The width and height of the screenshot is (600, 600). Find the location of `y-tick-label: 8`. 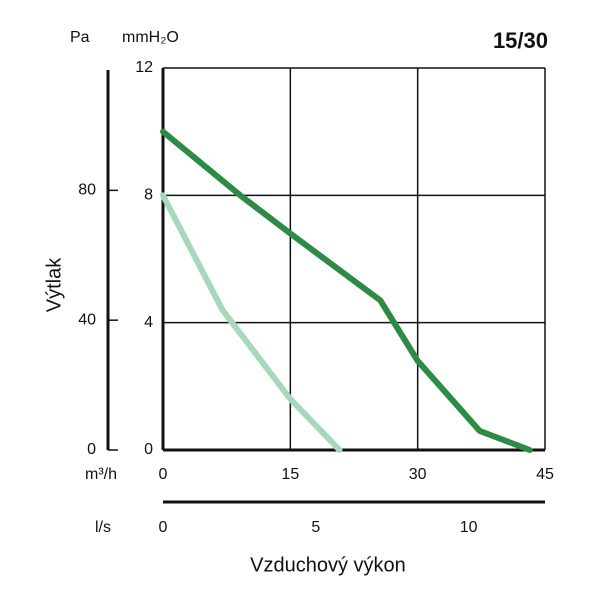

y-tick-label: 8 is located at coordinates (148, 195).